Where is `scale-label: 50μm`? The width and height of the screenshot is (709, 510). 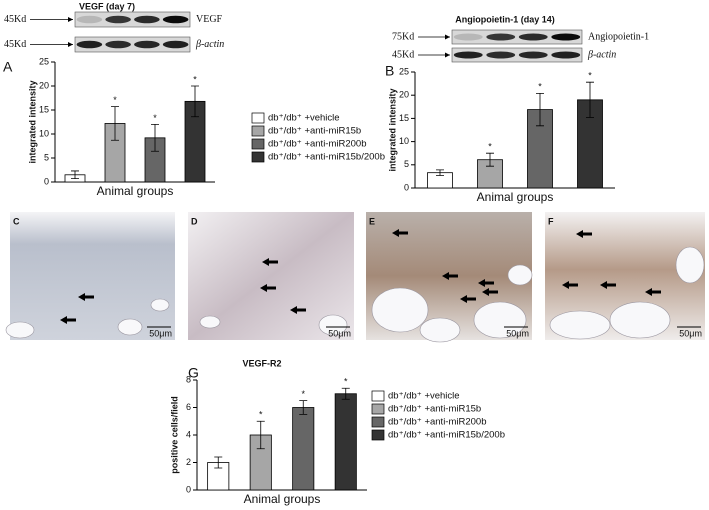
scale-label: 50μm is located at coordinates (160, 333).